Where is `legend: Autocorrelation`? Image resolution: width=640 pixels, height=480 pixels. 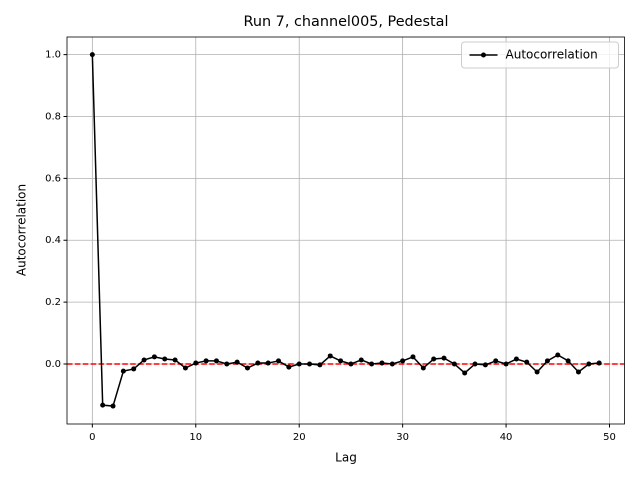 legend: Autocorrelation is located at coordinates (540, 55).